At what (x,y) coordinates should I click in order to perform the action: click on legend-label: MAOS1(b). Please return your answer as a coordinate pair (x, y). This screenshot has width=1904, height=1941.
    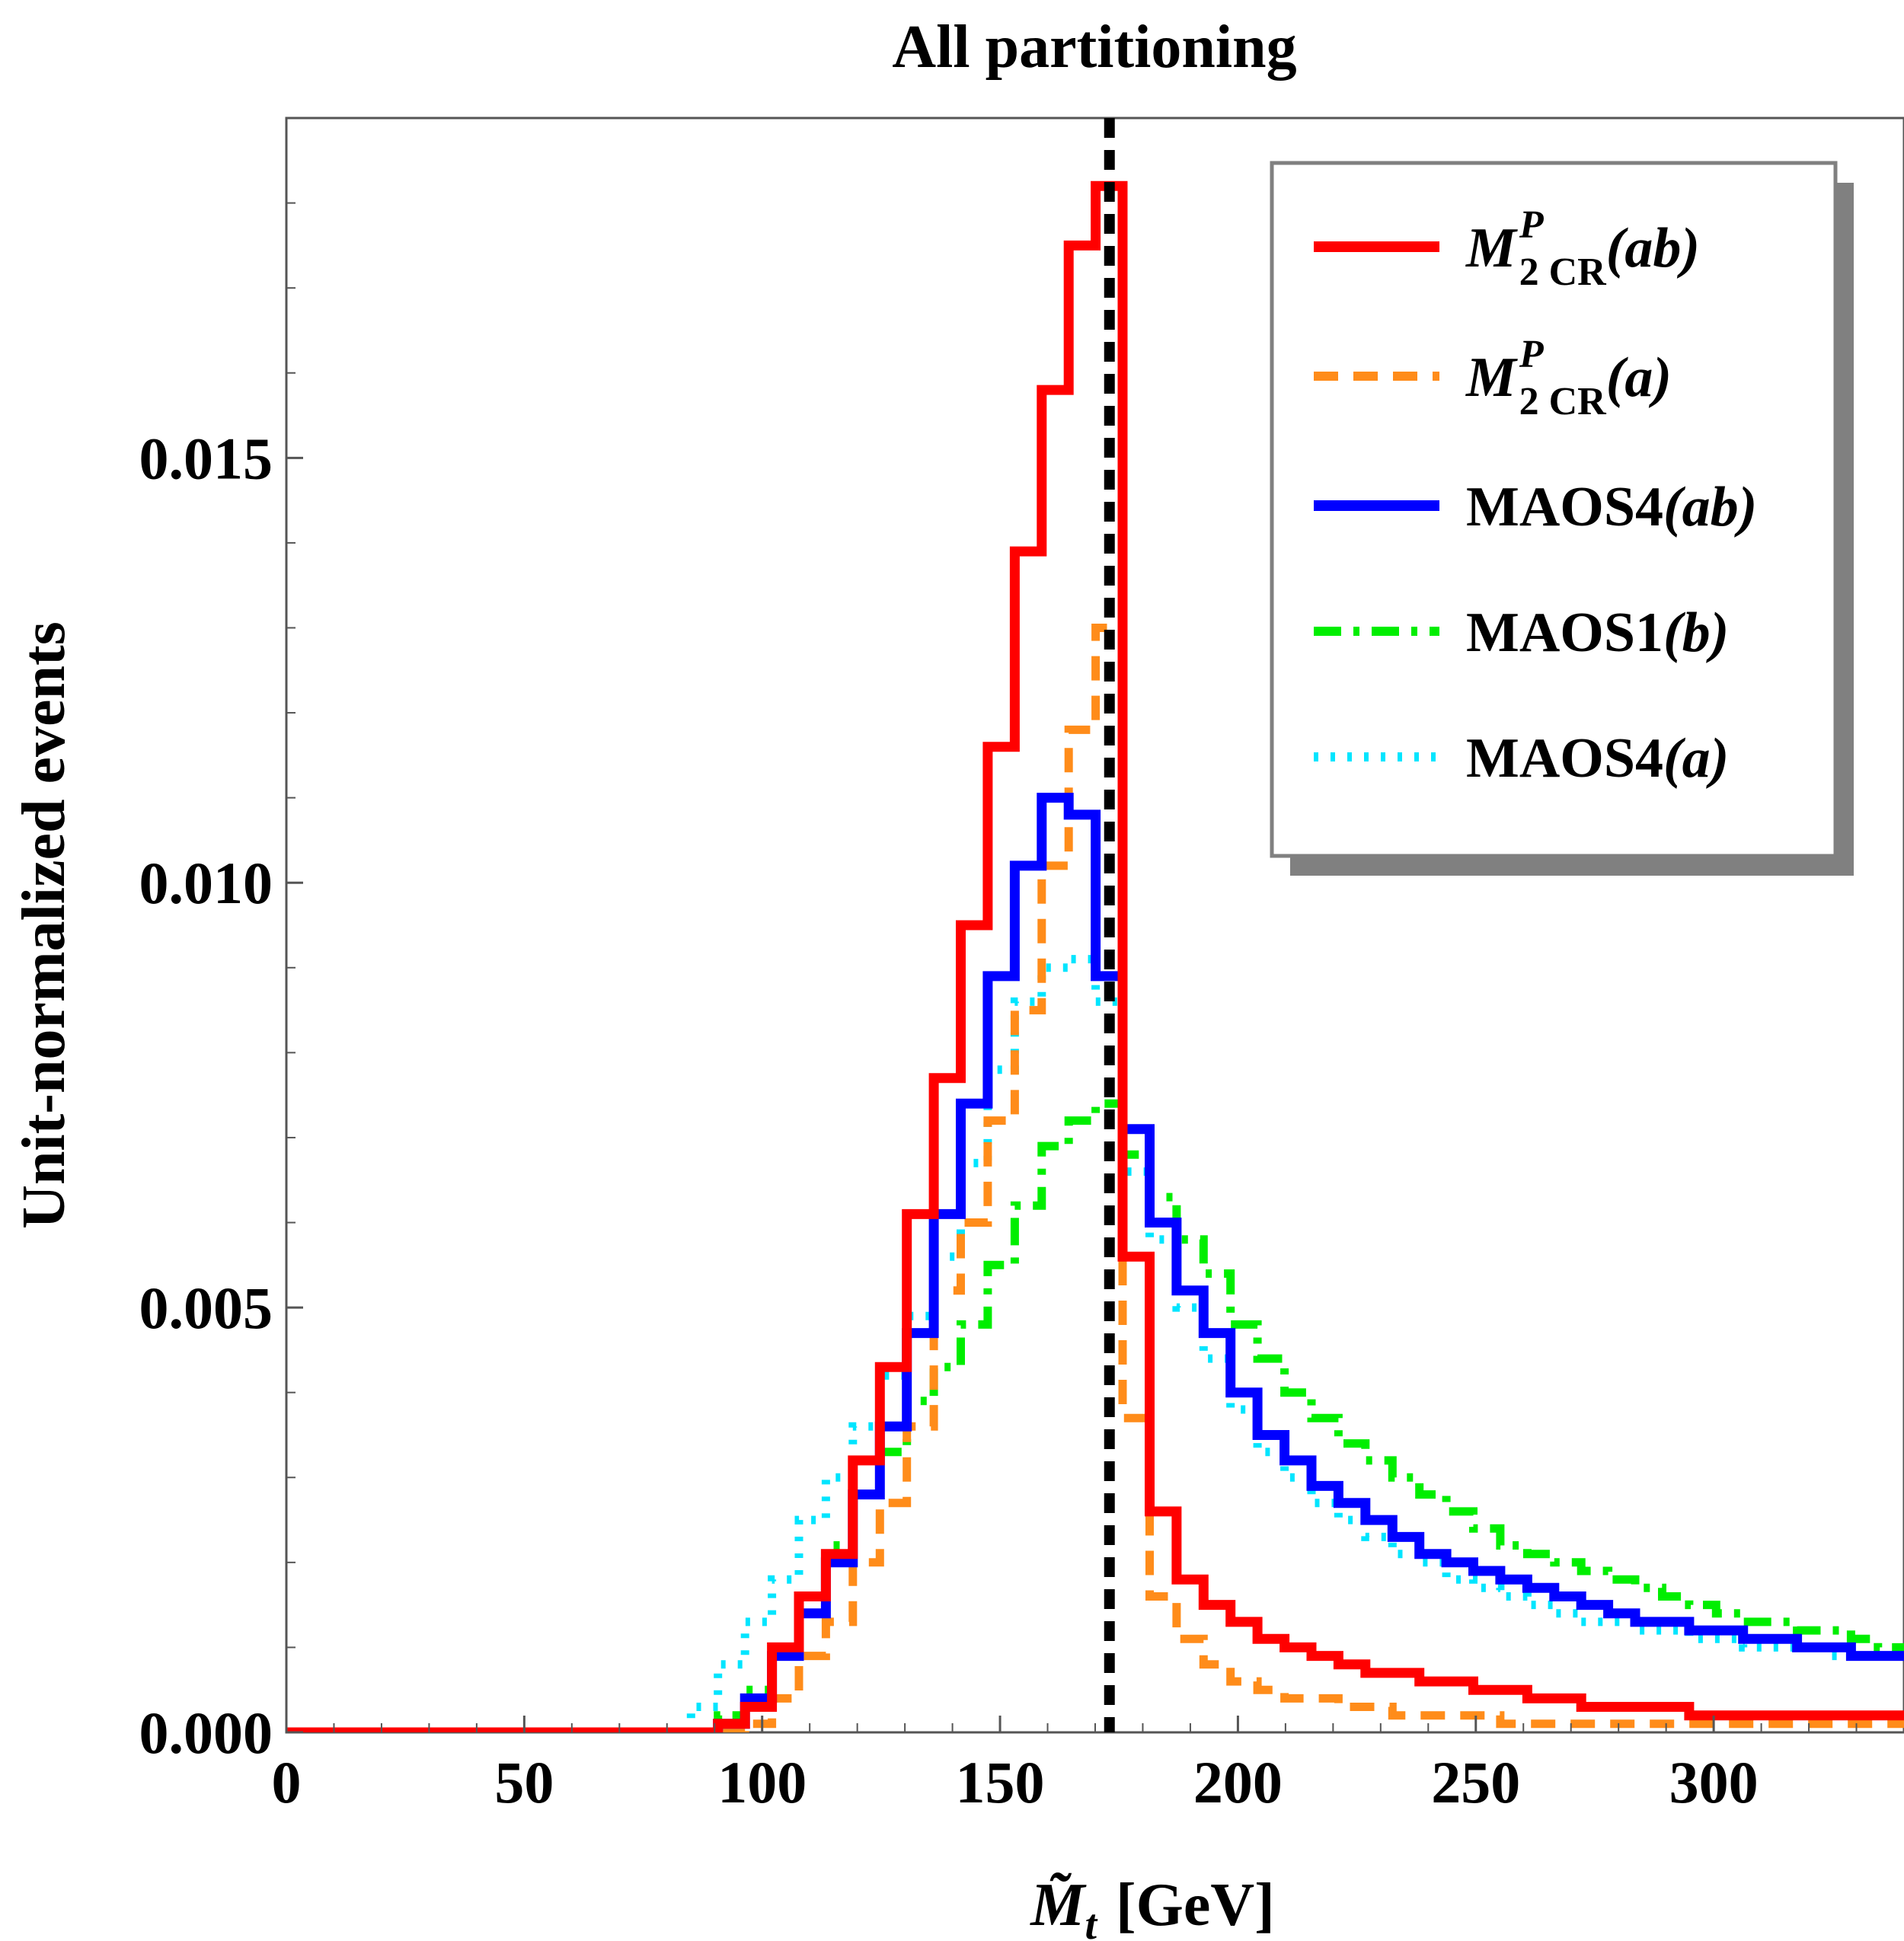
    Looking at the image, I should click on (1597, 633).